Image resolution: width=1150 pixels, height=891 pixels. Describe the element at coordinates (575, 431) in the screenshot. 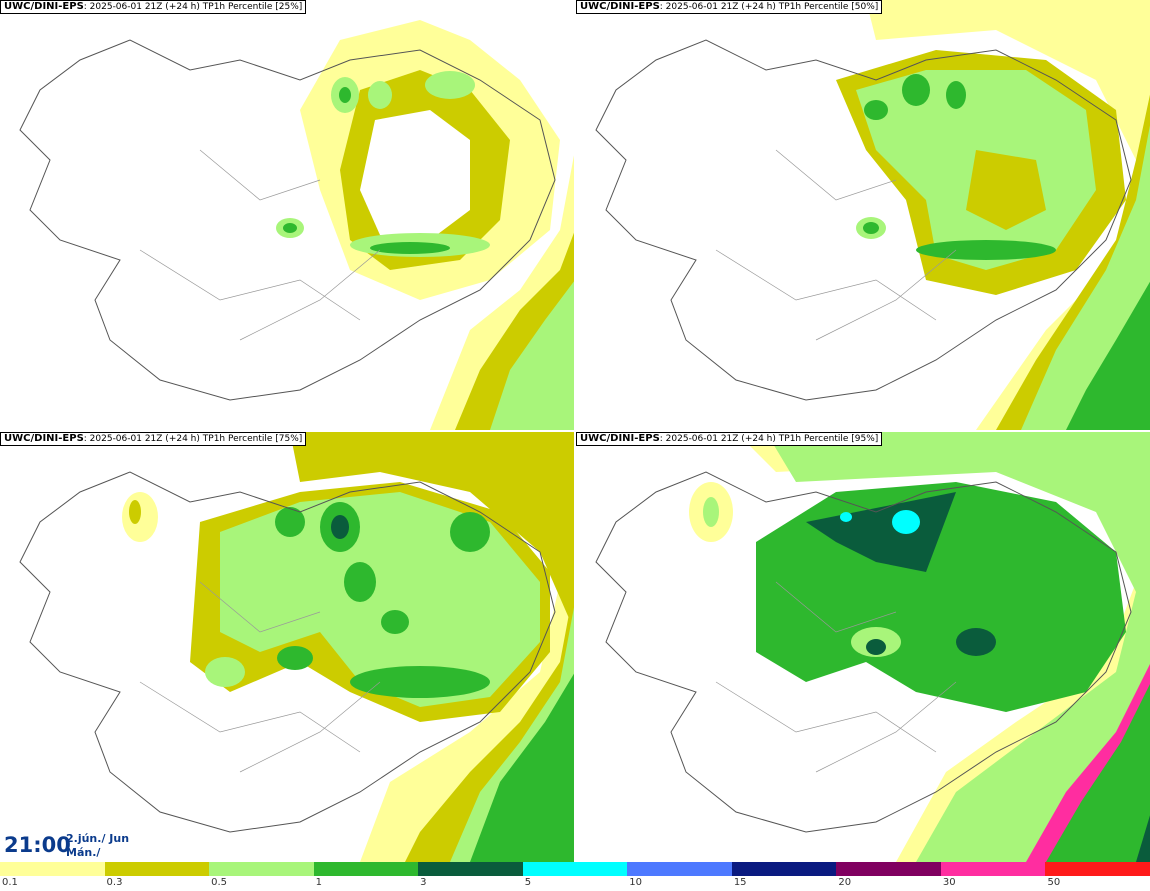

I see `panel-divider` at that location.